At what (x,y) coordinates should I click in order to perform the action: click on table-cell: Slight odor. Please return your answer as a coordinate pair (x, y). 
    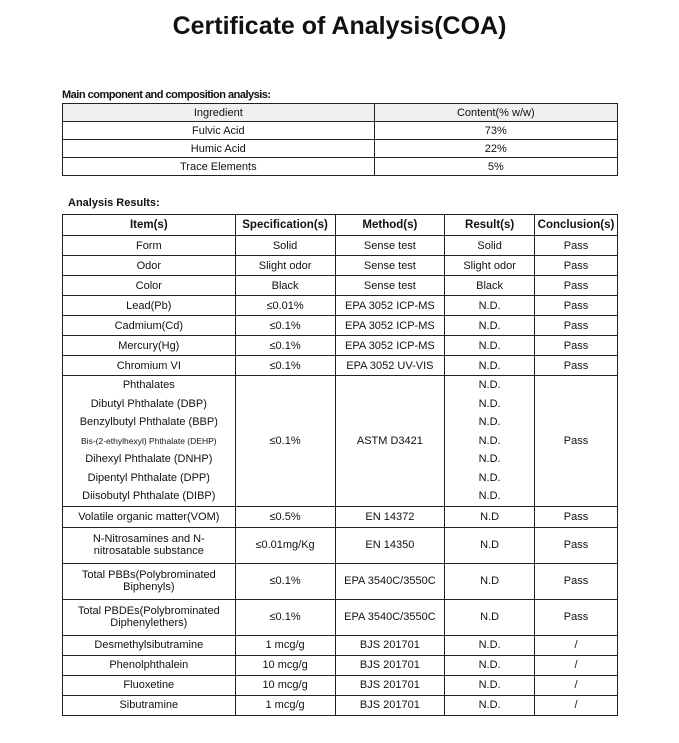
    Looking at the image, I should click on (285, 265).